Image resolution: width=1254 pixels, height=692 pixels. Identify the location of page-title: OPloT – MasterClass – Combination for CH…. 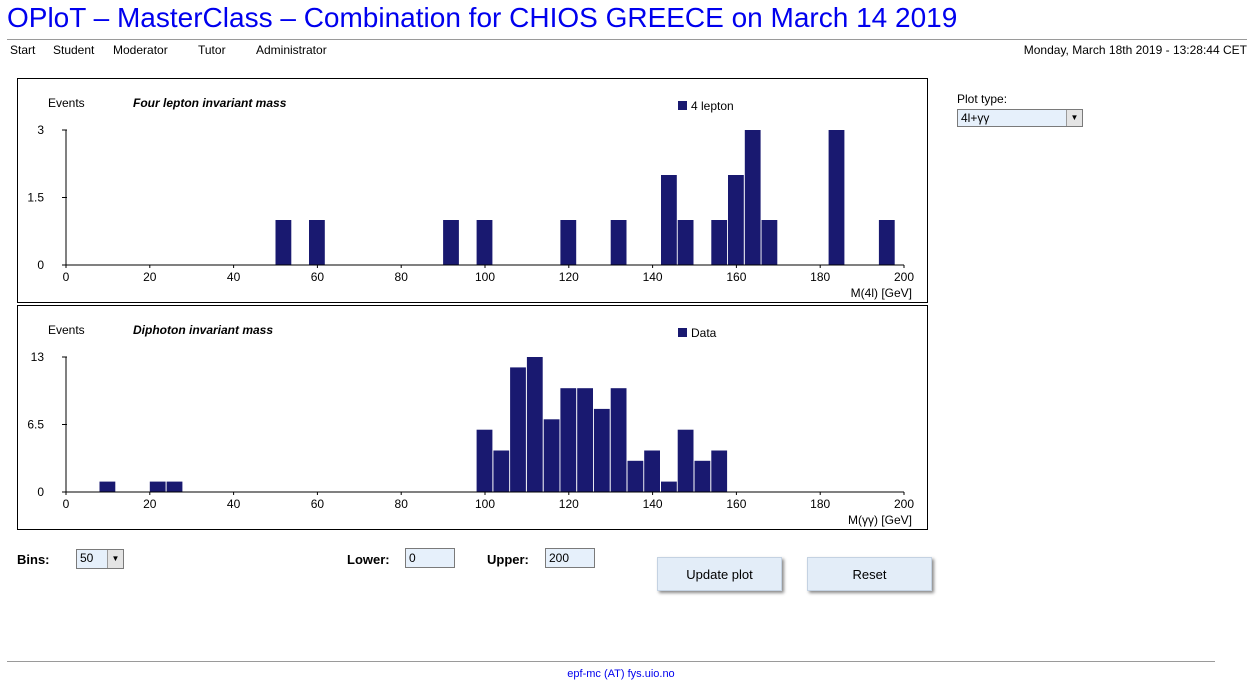
(482, 17).